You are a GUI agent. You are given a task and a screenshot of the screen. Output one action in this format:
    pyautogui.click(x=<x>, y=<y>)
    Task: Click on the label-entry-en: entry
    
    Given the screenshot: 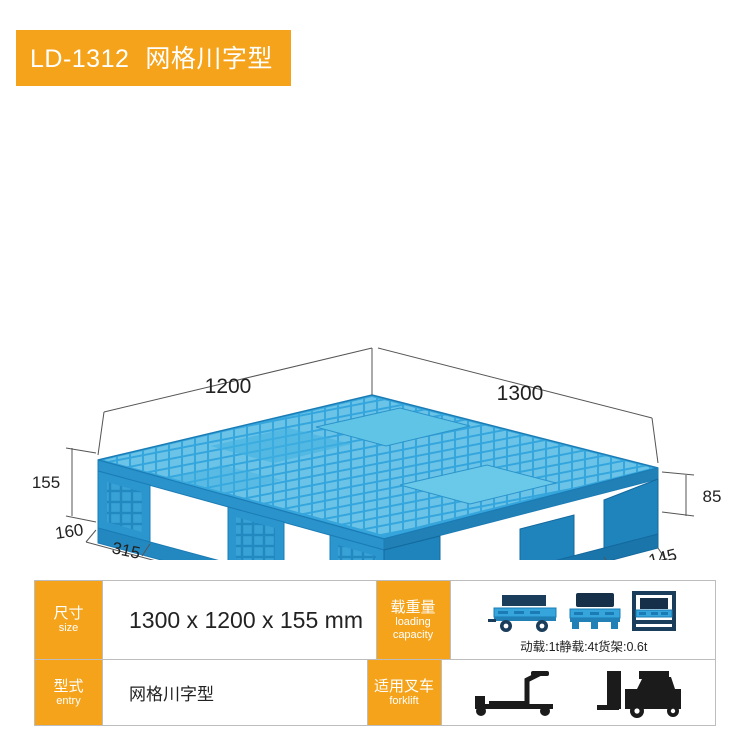 What is the action you would take?
    pyautogui.click(x=68, y=700)
    